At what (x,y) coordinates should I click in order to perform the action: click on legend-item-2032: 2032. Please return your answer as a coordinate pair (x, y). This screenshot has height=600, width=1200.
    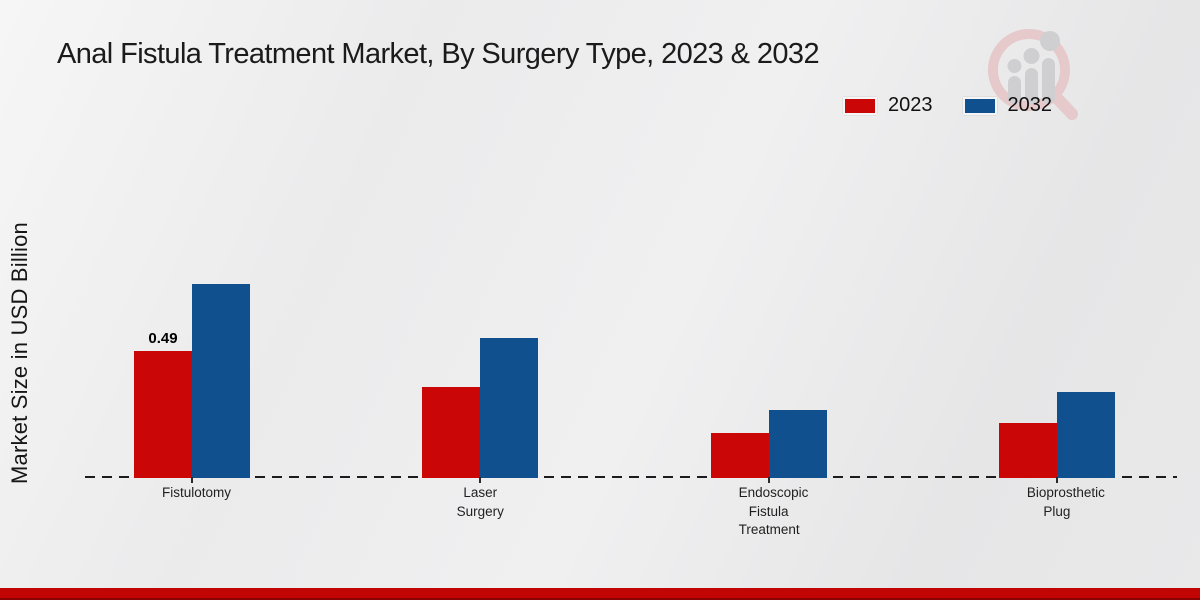
    Looking at the image, I should click on (1007, 105).